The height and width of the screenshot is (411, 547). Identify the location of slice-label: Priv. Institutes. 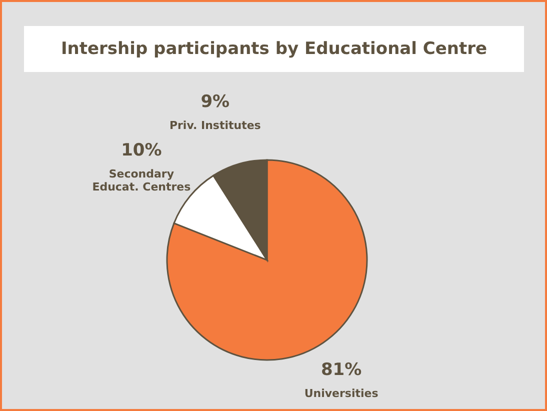
(215, 125).